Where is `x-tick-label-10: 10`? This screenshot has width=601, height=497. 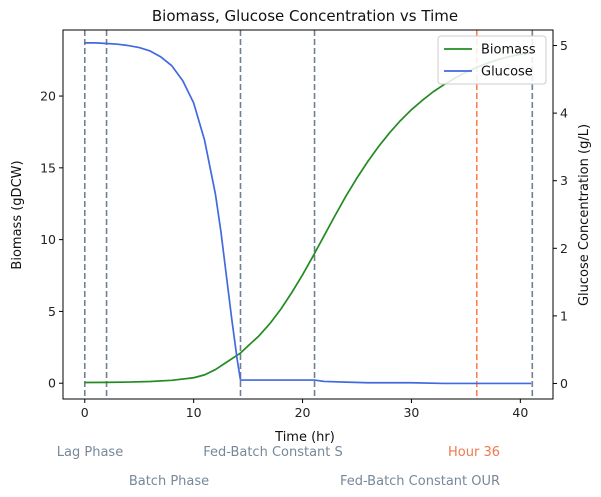 x-tick-label-10: 10 is located at coordinates (194, 412).